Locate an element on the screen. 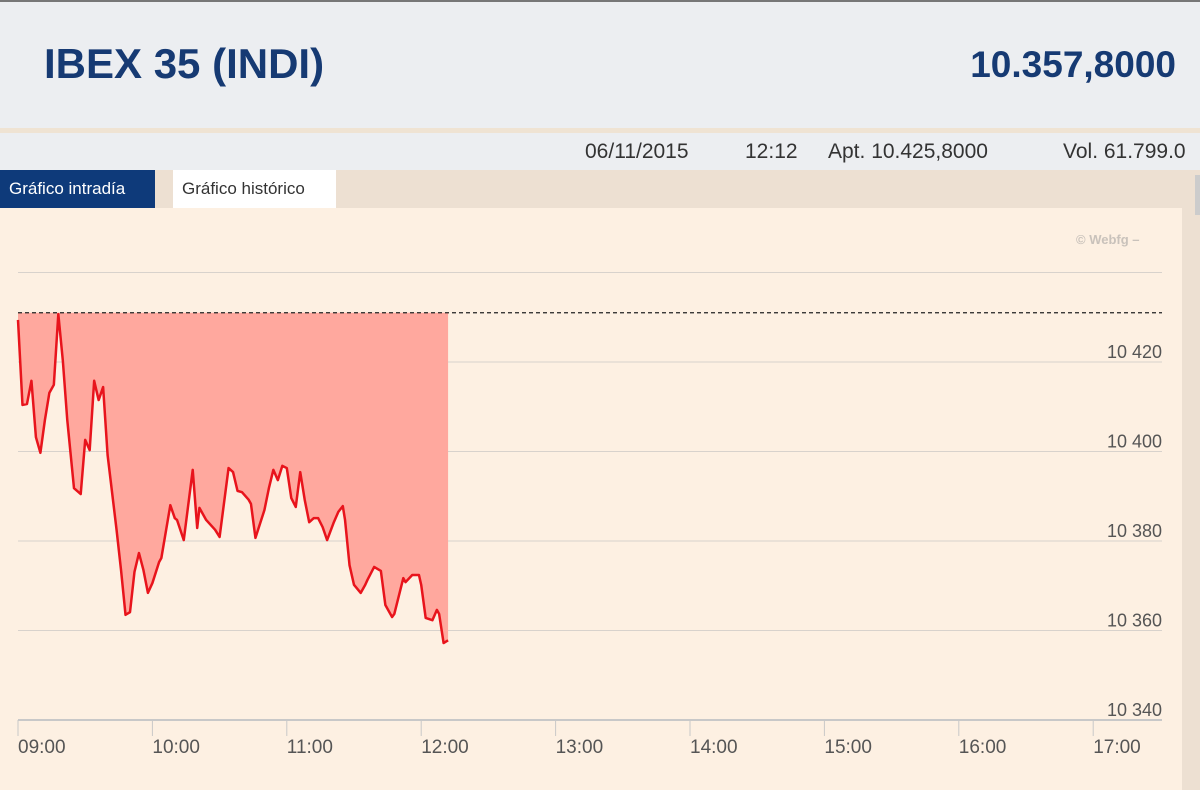 This screenshot has width=1200, height=790. chart-tabs: Gráfico intradía Gráfico histórico is located at coordinates (600, 189).